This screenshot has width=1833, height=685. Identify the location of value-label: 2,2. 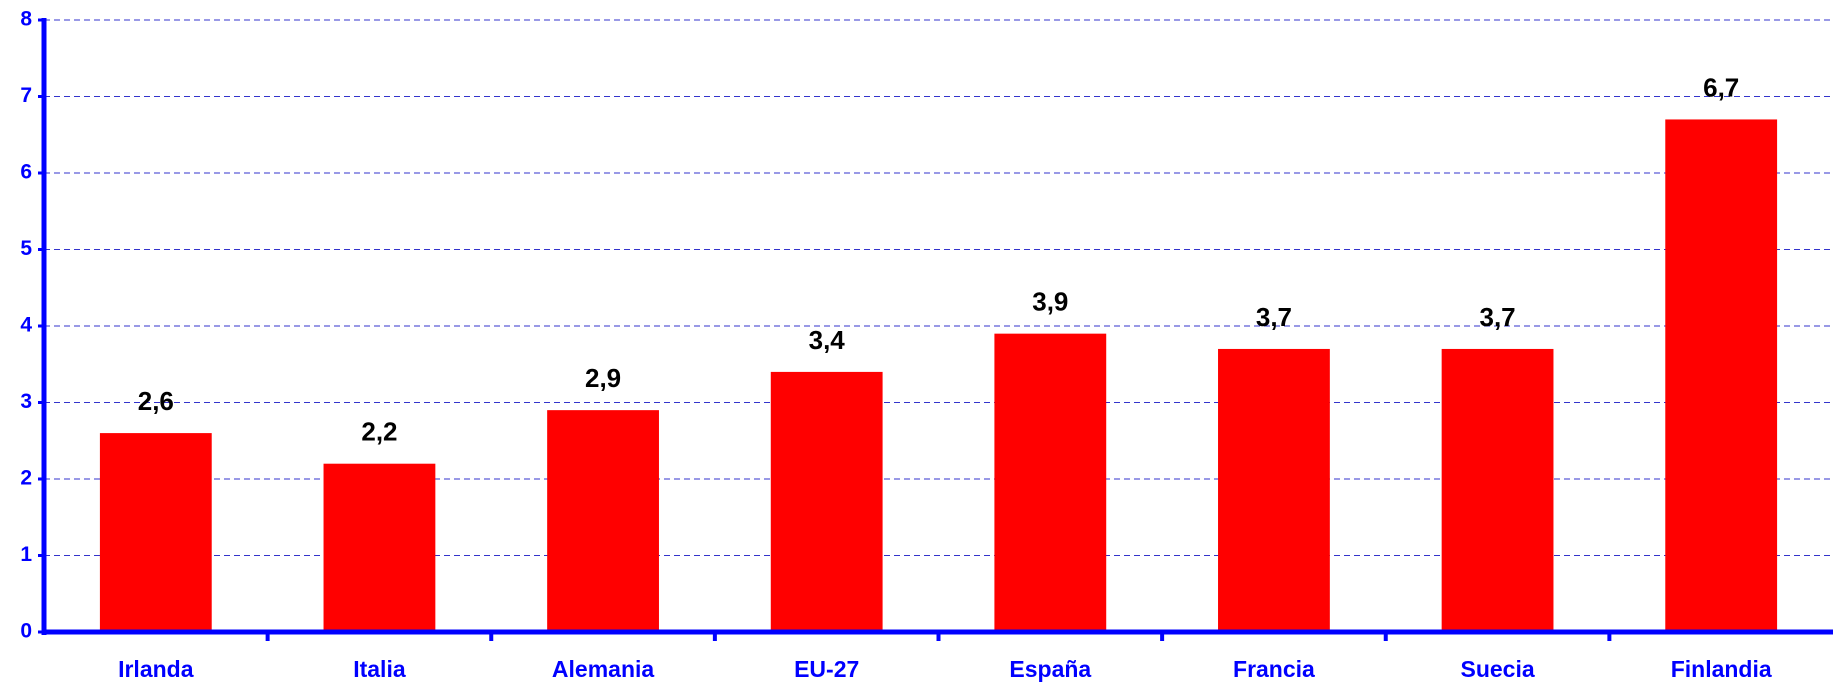
(379, 432).